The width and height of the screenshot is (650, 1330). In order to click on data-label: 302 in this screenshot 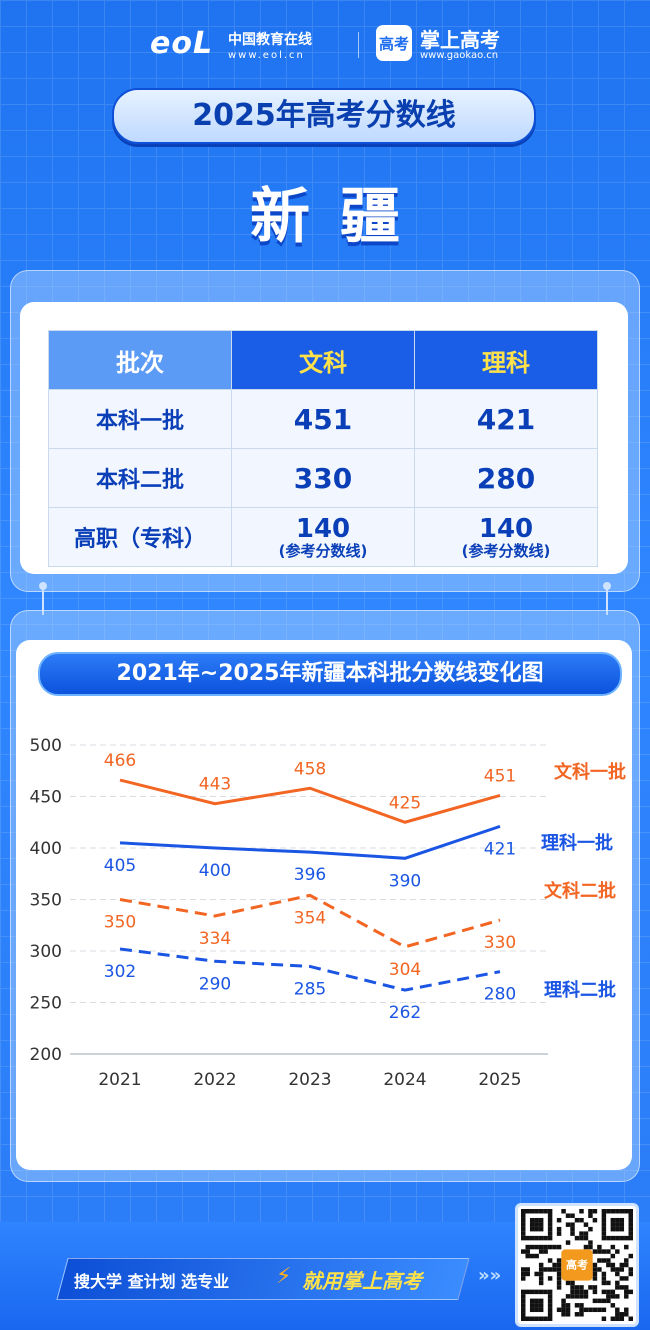, I will do `click(120, 972)`.